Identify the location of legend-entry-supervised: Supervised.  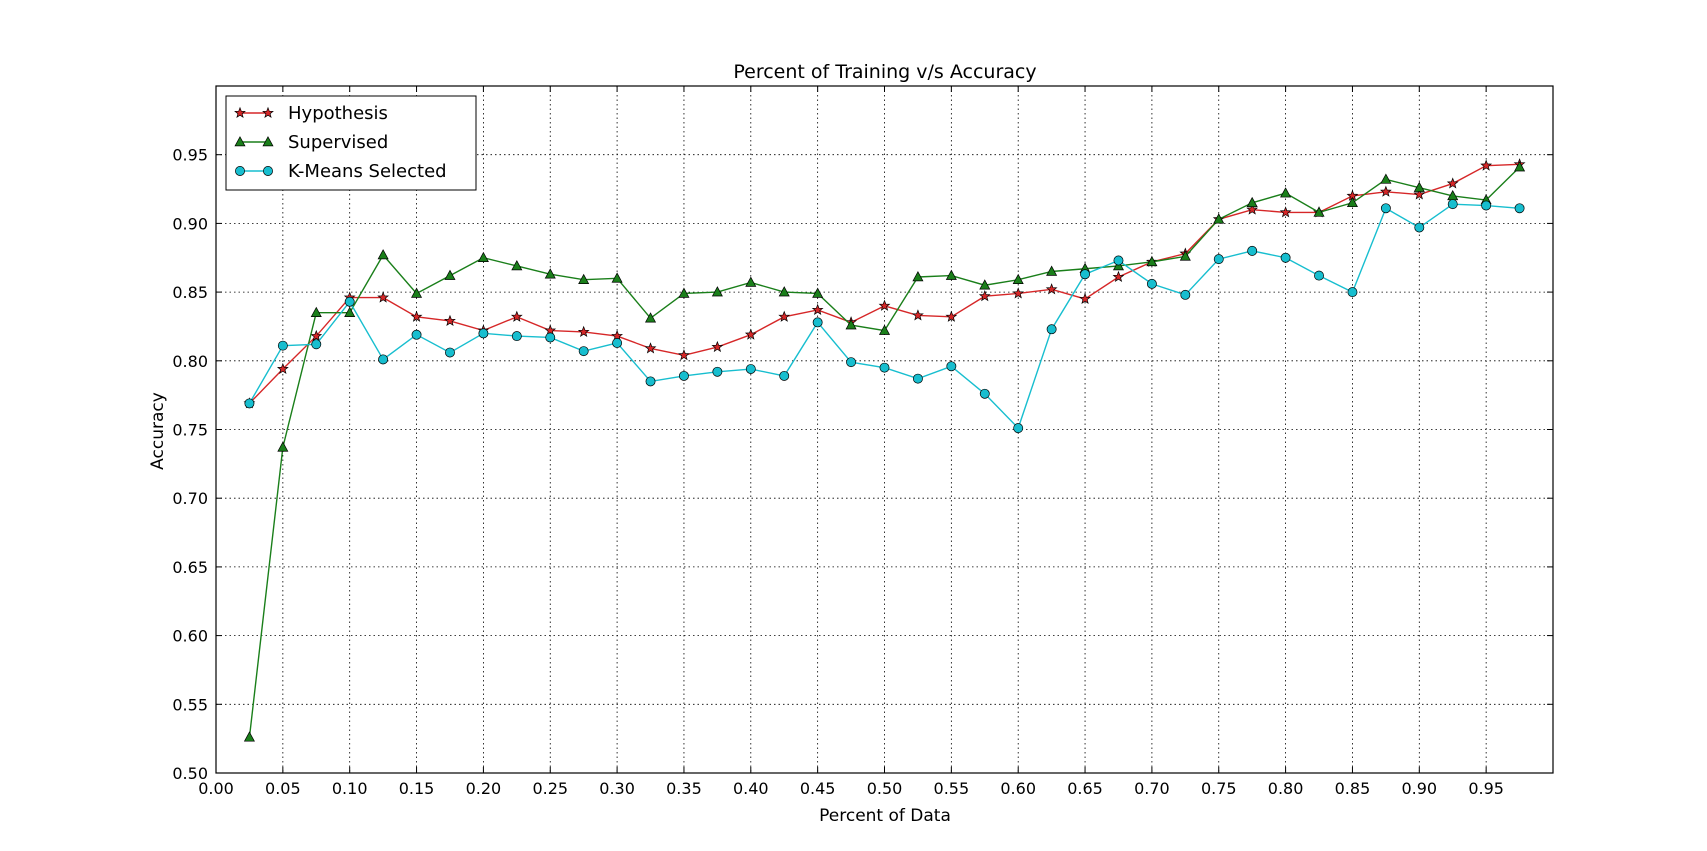
(311, 142).